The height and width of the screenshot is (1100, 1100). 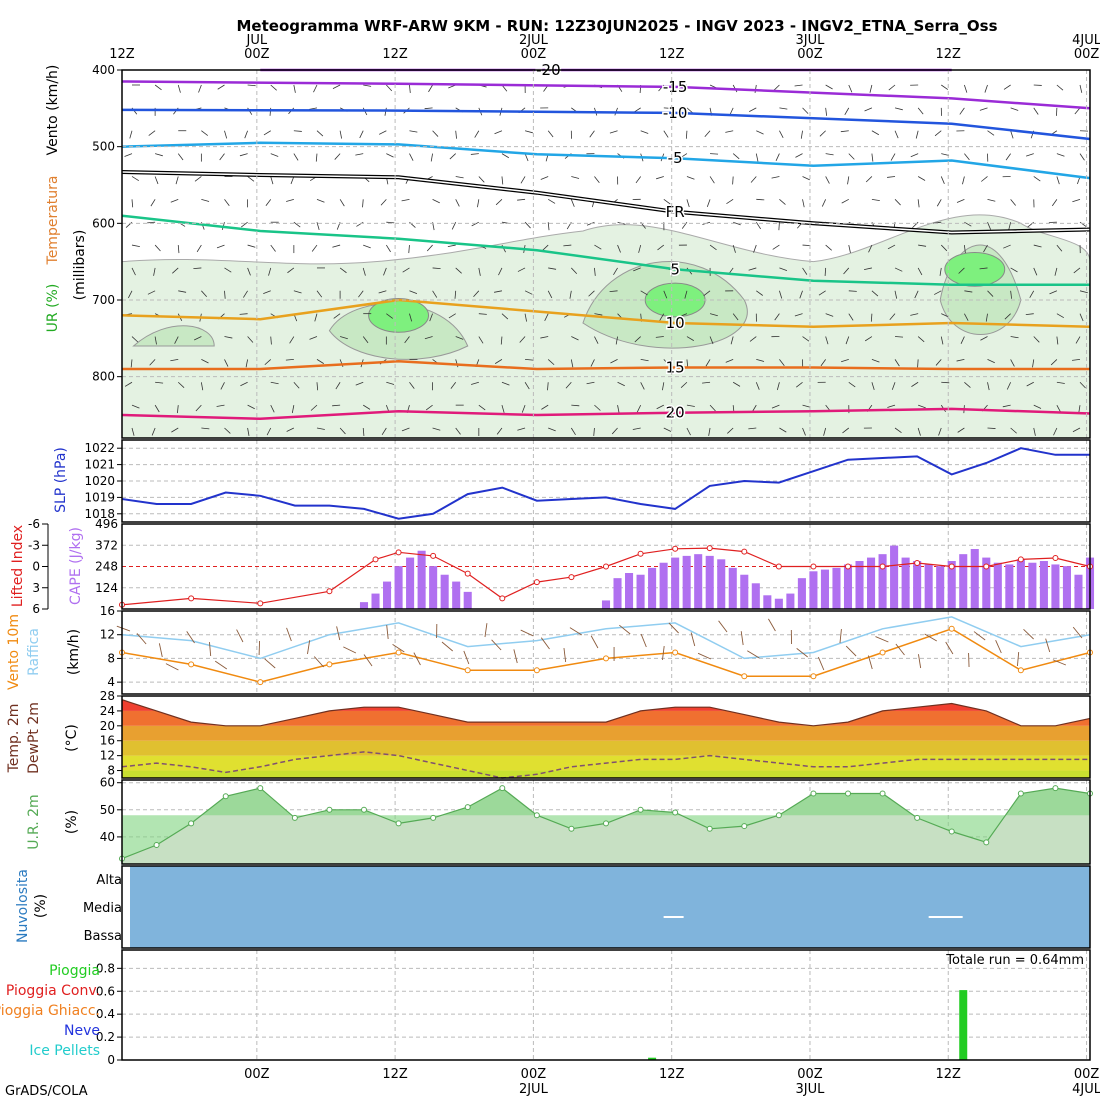 I want to click on precip-legend-label: Pioggia Ghiacc., so click(x=50, y=1011).